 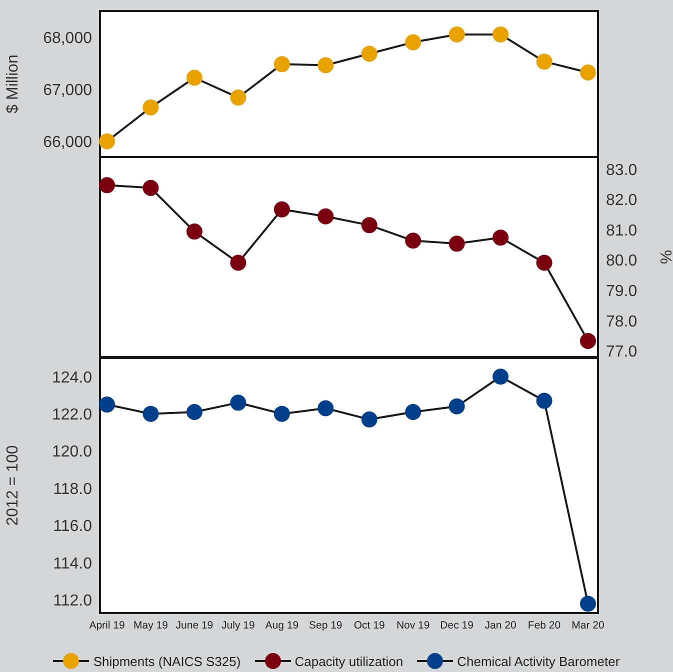 What do you see at coordinates (72, 452) in the screenshot?
I see `y-tick-label: 120.0` at bounding box center [72, 452].